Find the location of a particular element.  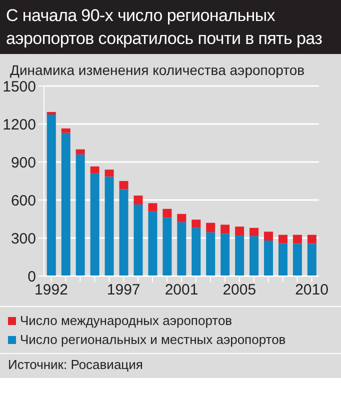

x-tick-label: 2001 is located at coordinates (181, 290).